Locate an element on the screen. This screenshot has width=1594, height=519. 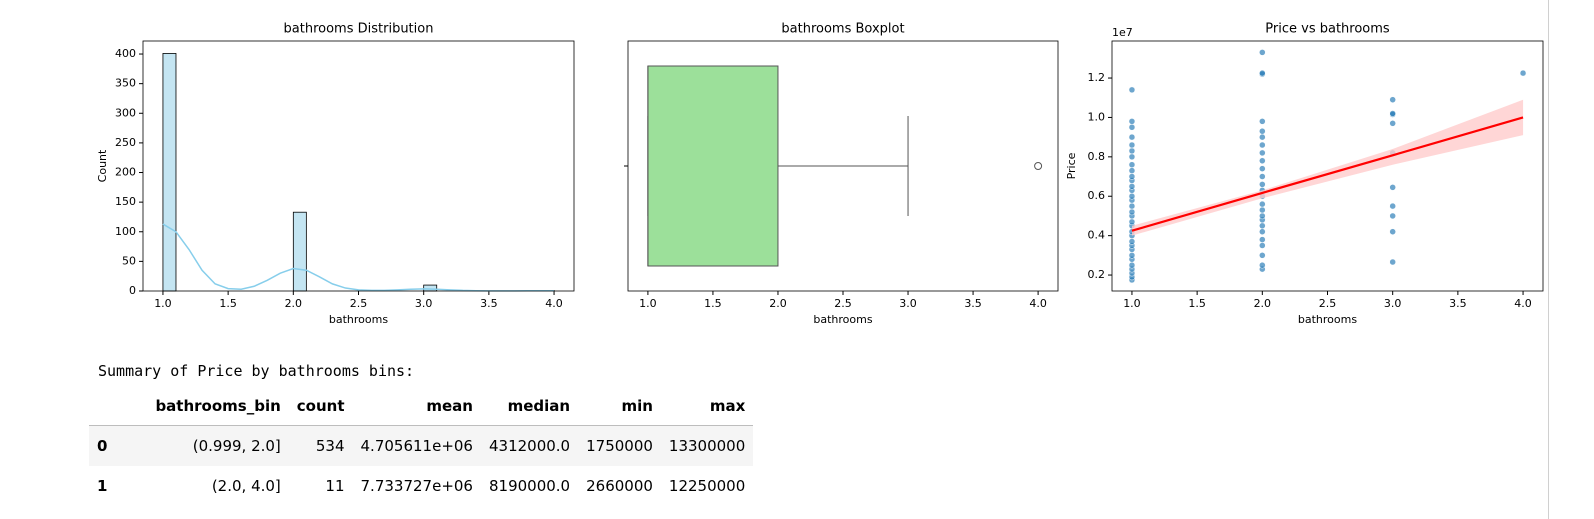
y-tick-label: 0.6 is located at coordinates (1097, 195).